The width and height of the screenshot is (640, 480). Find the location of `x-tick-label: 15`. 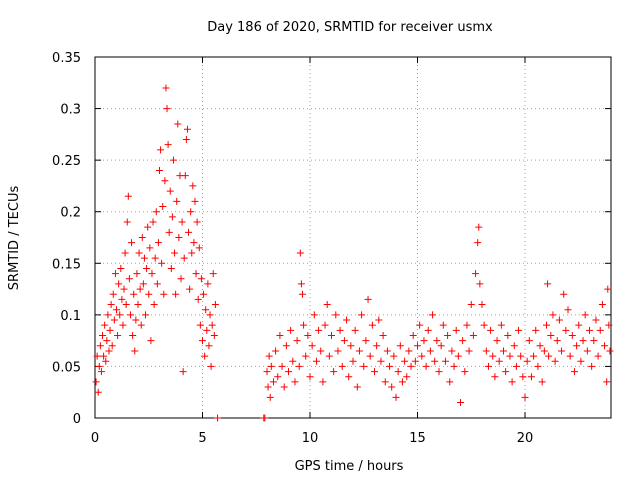

x-tick-label: 15 is located at coordinates (417, 438).